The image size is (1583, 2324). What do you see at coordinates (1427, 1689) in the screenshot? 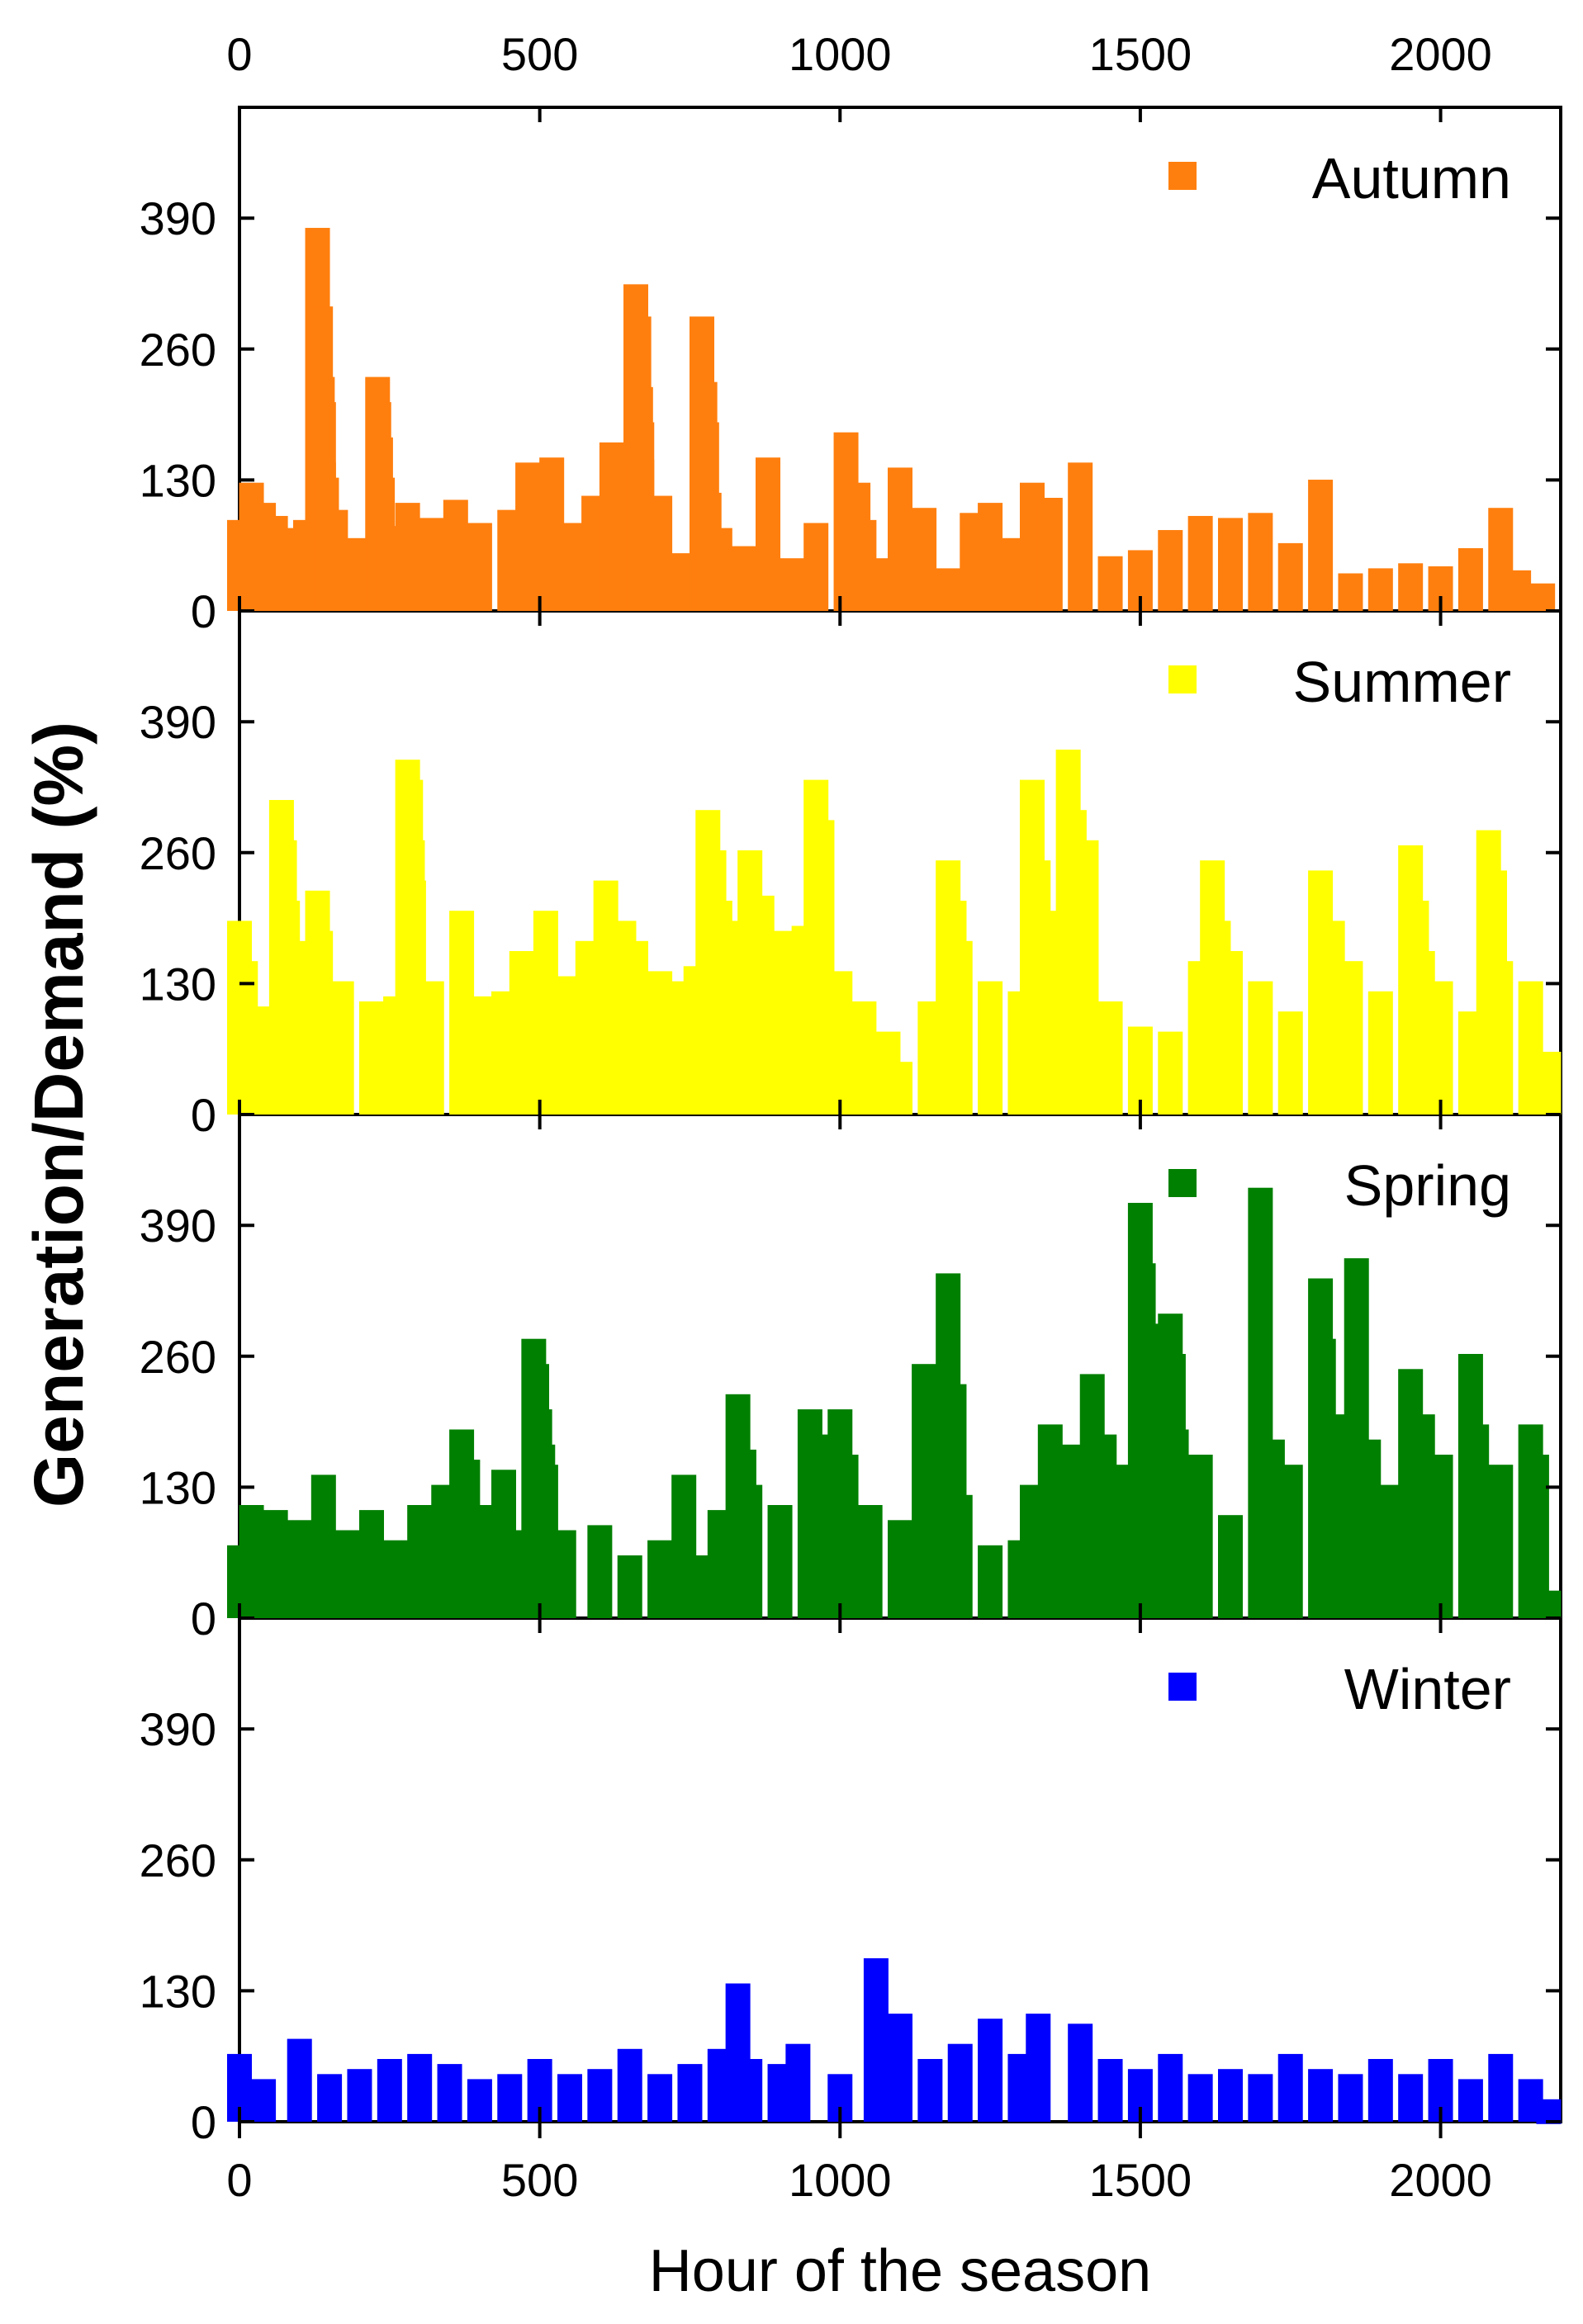
I see `legend-label-winter: Winter` at bounding box center [1427, 1689].